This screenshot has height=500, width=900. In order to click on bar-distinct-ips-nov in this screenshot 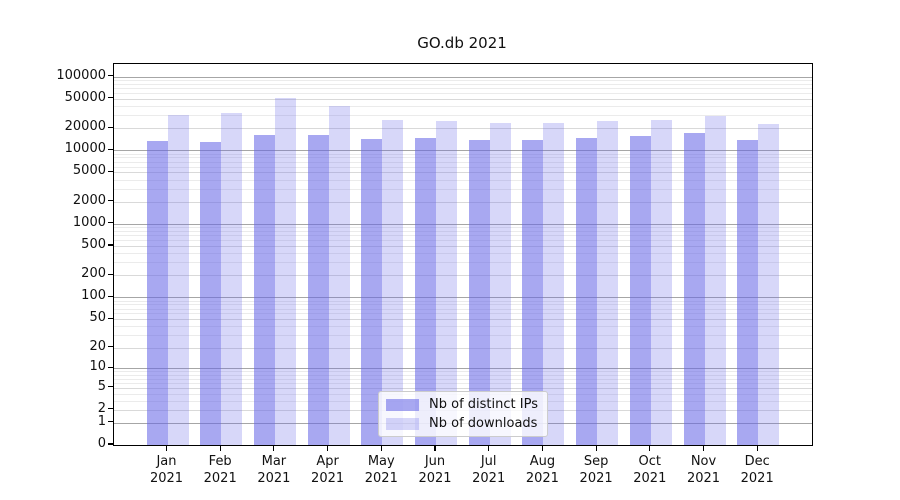, I will do `click(694, 288)`.